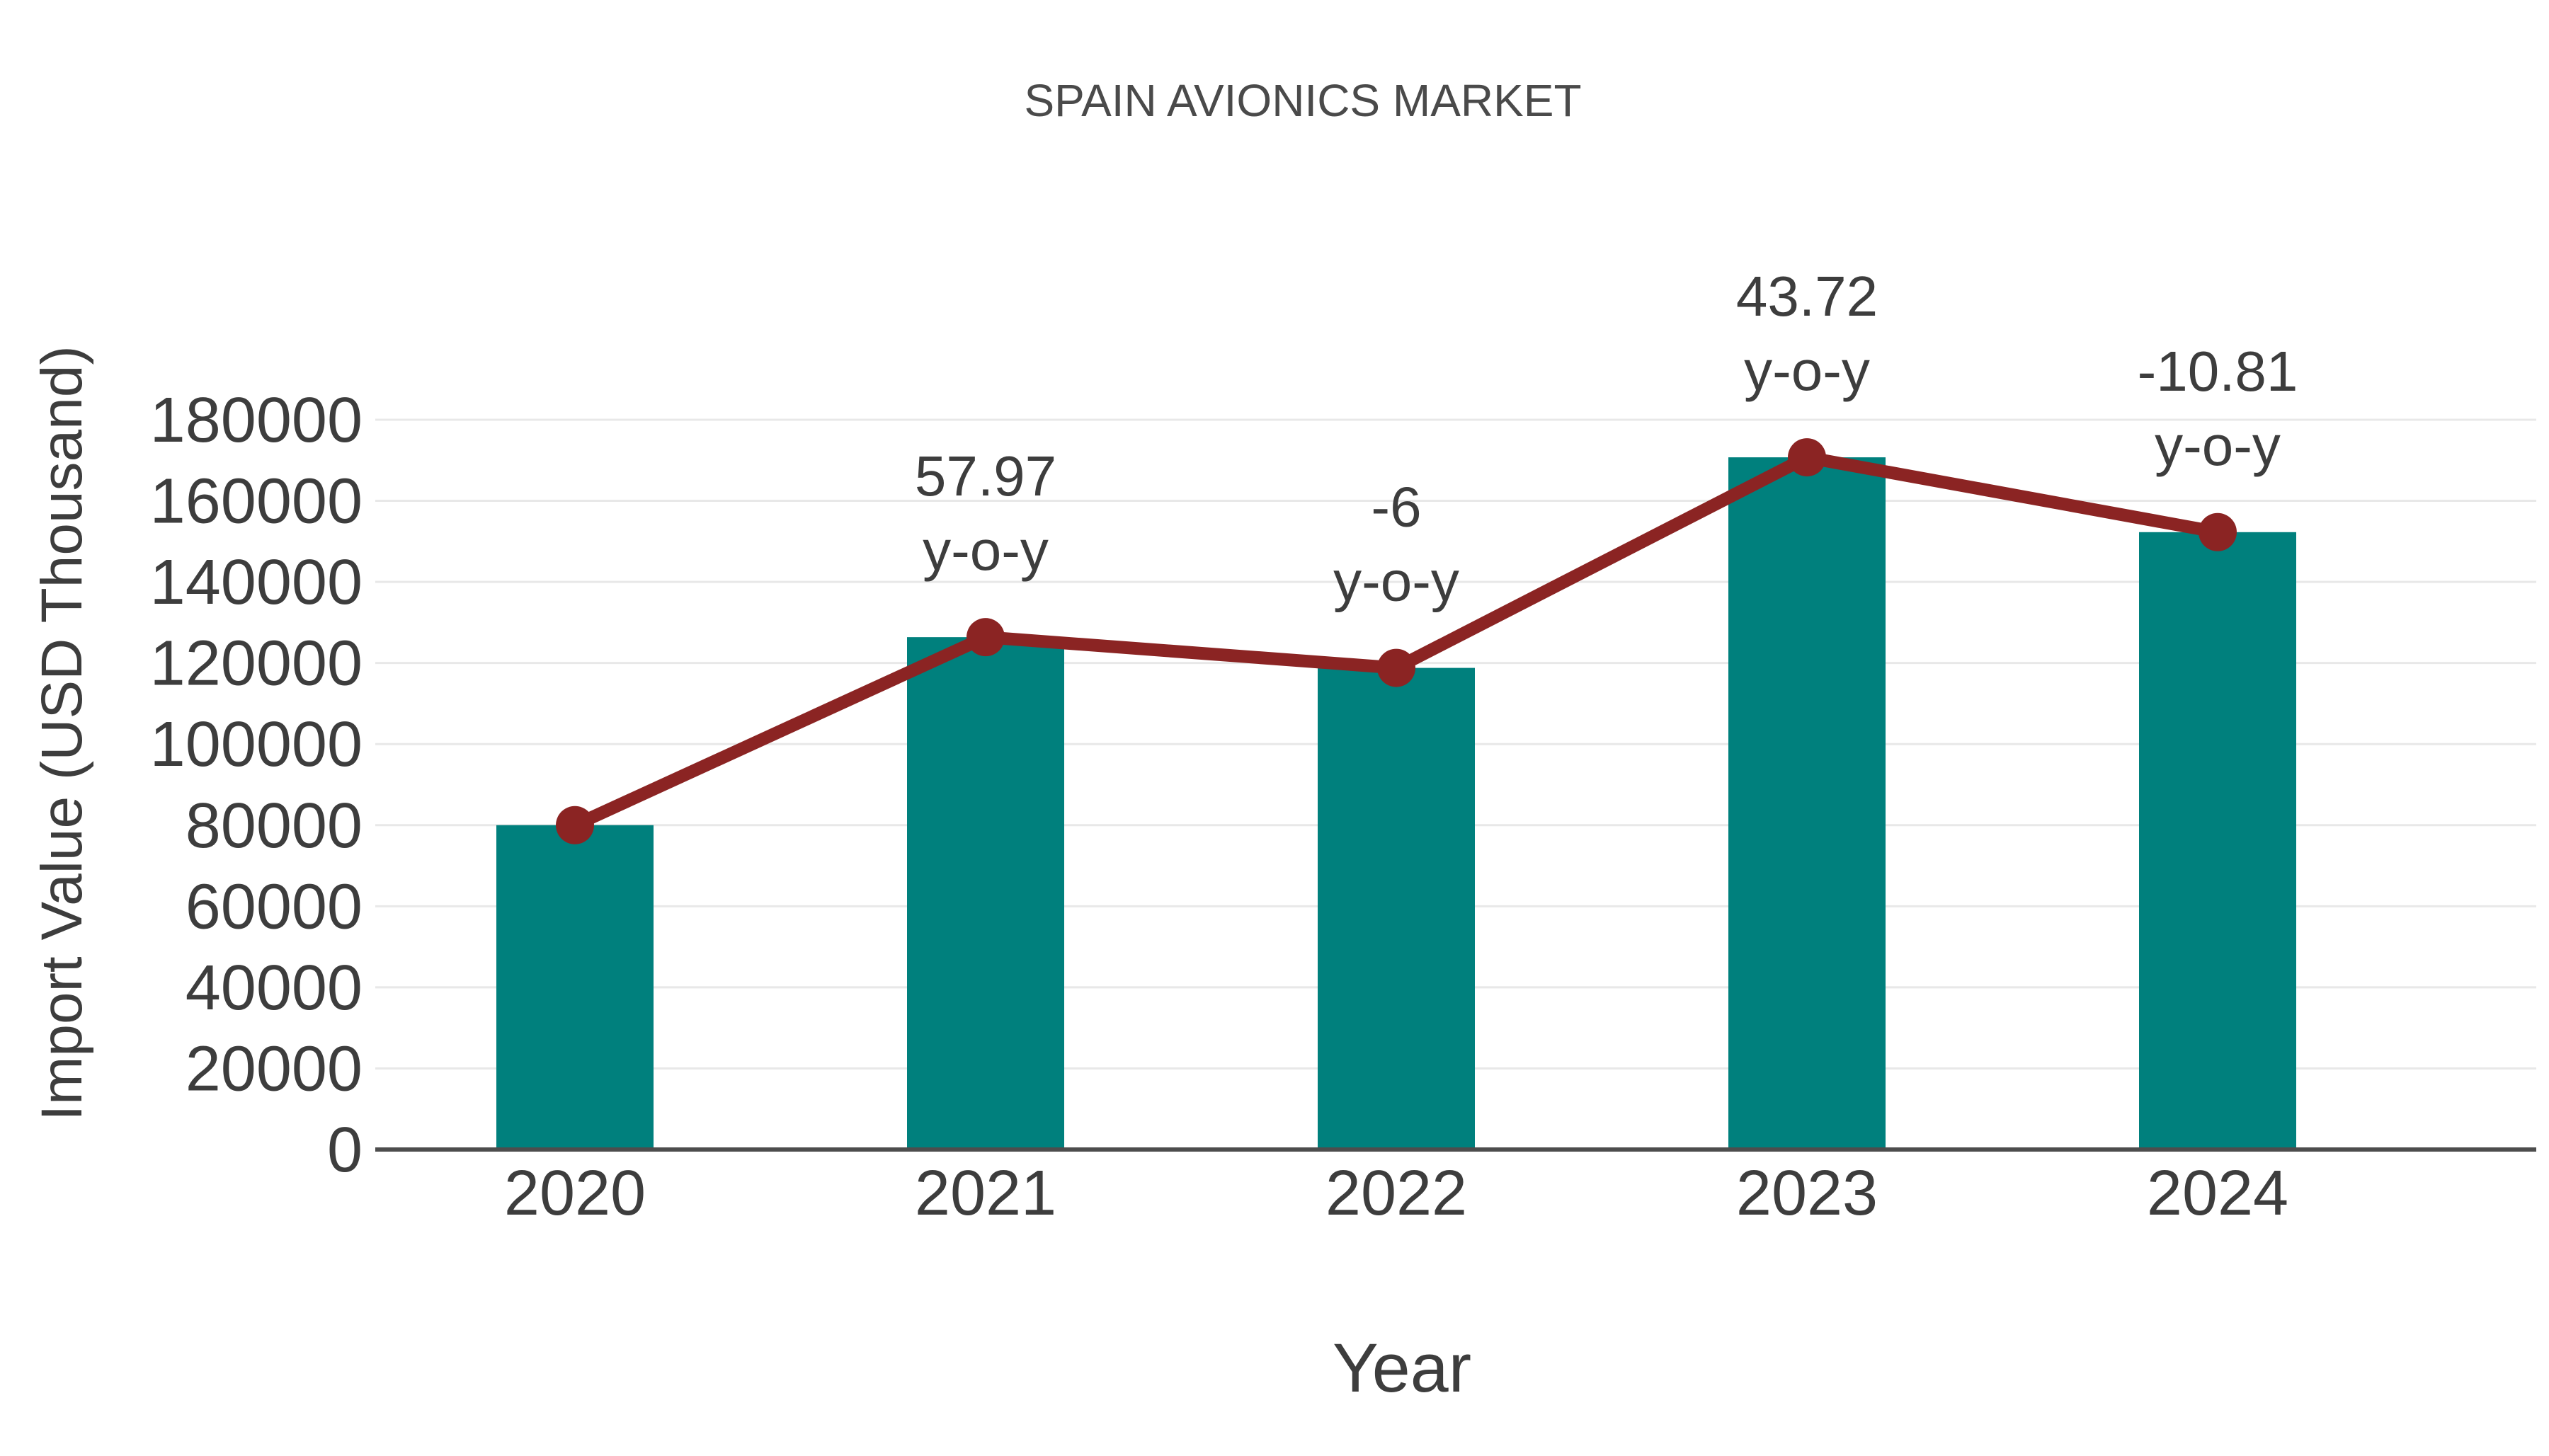 The height and width of the screenshot is (1456, 2549). I want to click on annotation-yoy-2024: y-o-y, so click(2218, 445).